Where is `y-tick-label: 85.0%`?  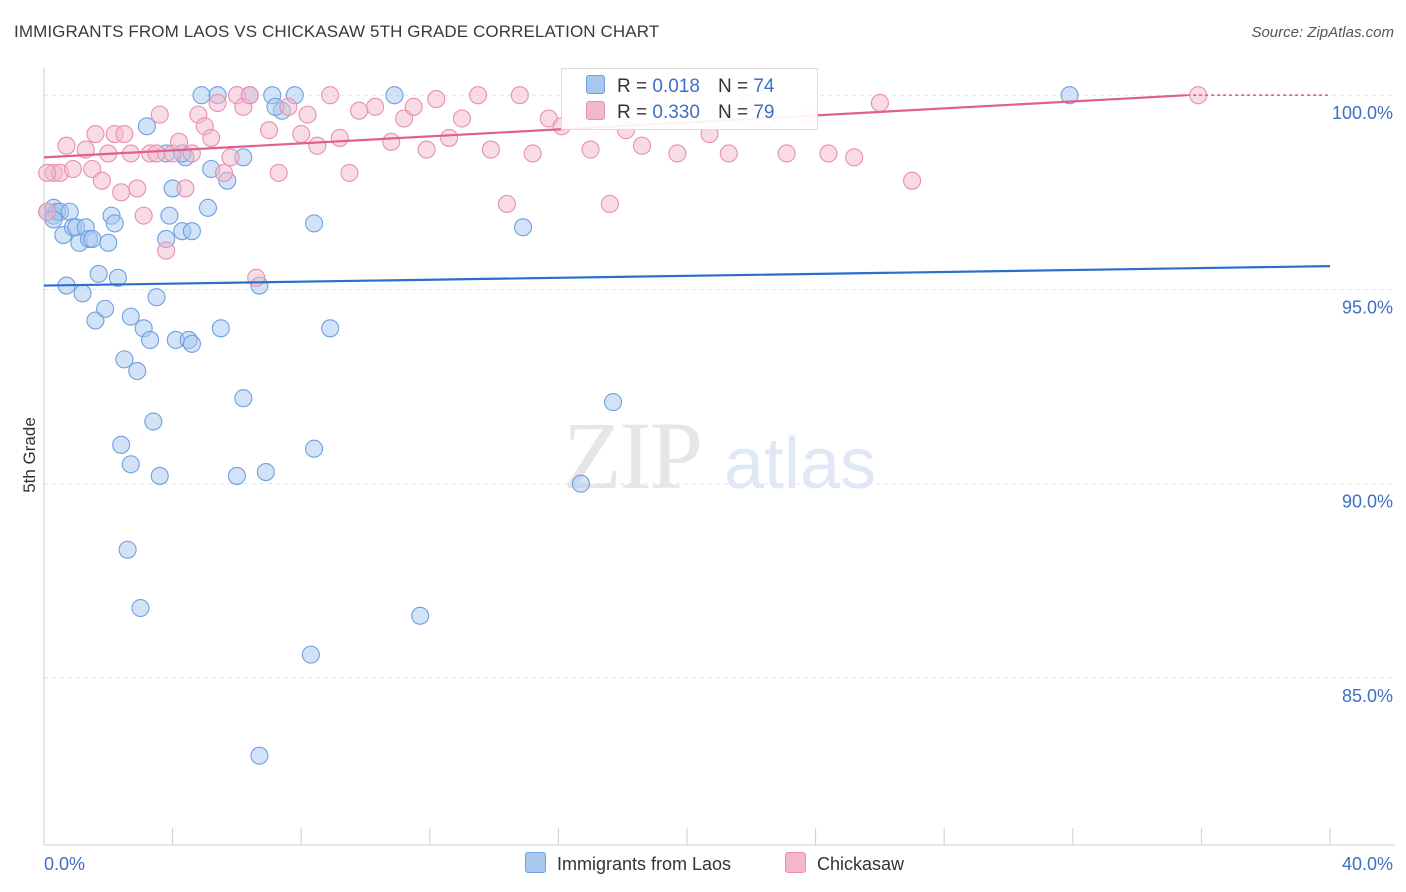 y-tick-label: 85.0% is located at coordinates (1367, 696).